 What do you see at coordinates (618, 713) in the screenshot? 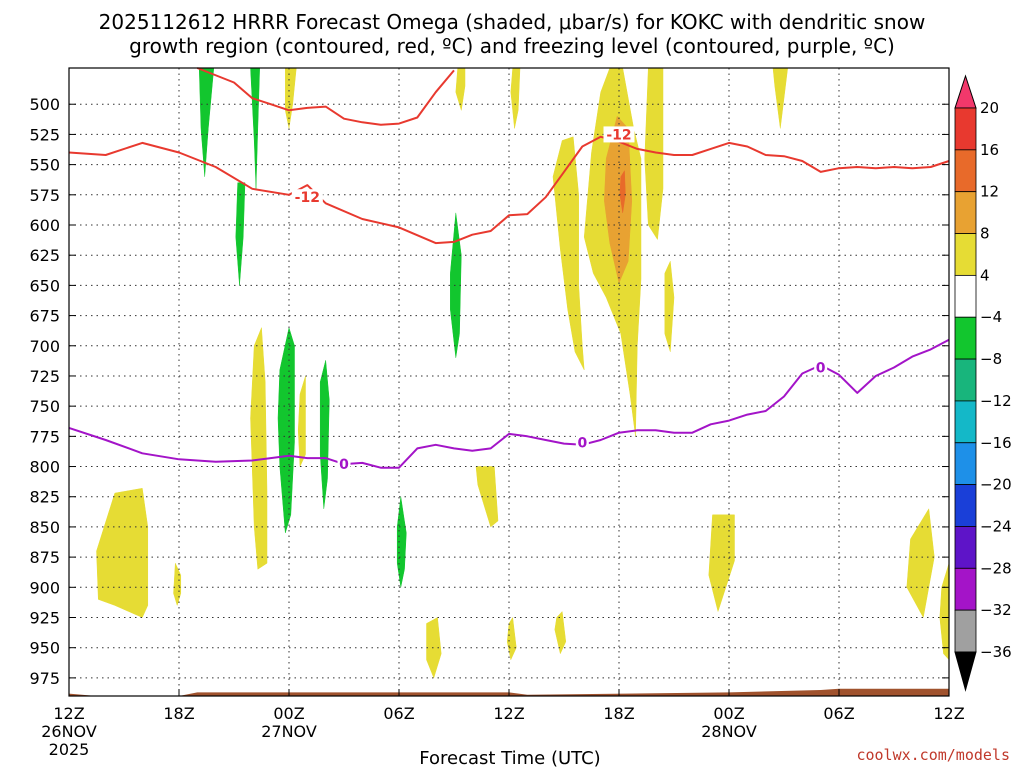
I see `x-tick-label-30: 18Z` at bounding box center [618, 713].